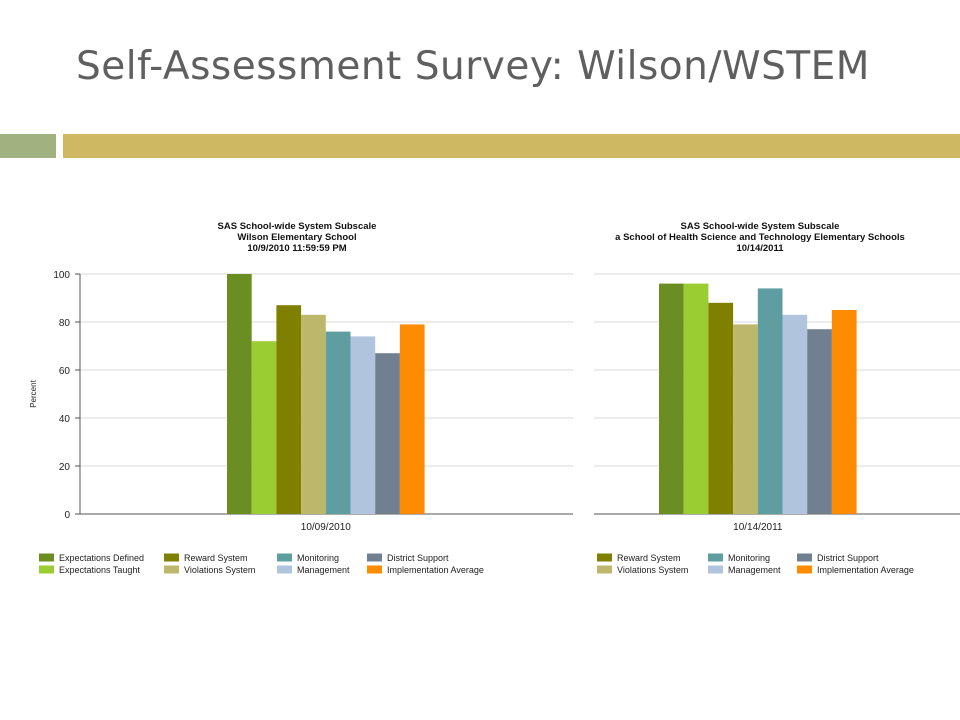  What do you see at coordinates (511, 146) in the screenshot?
I see `header-band-right` at bounding box center [511, 146].